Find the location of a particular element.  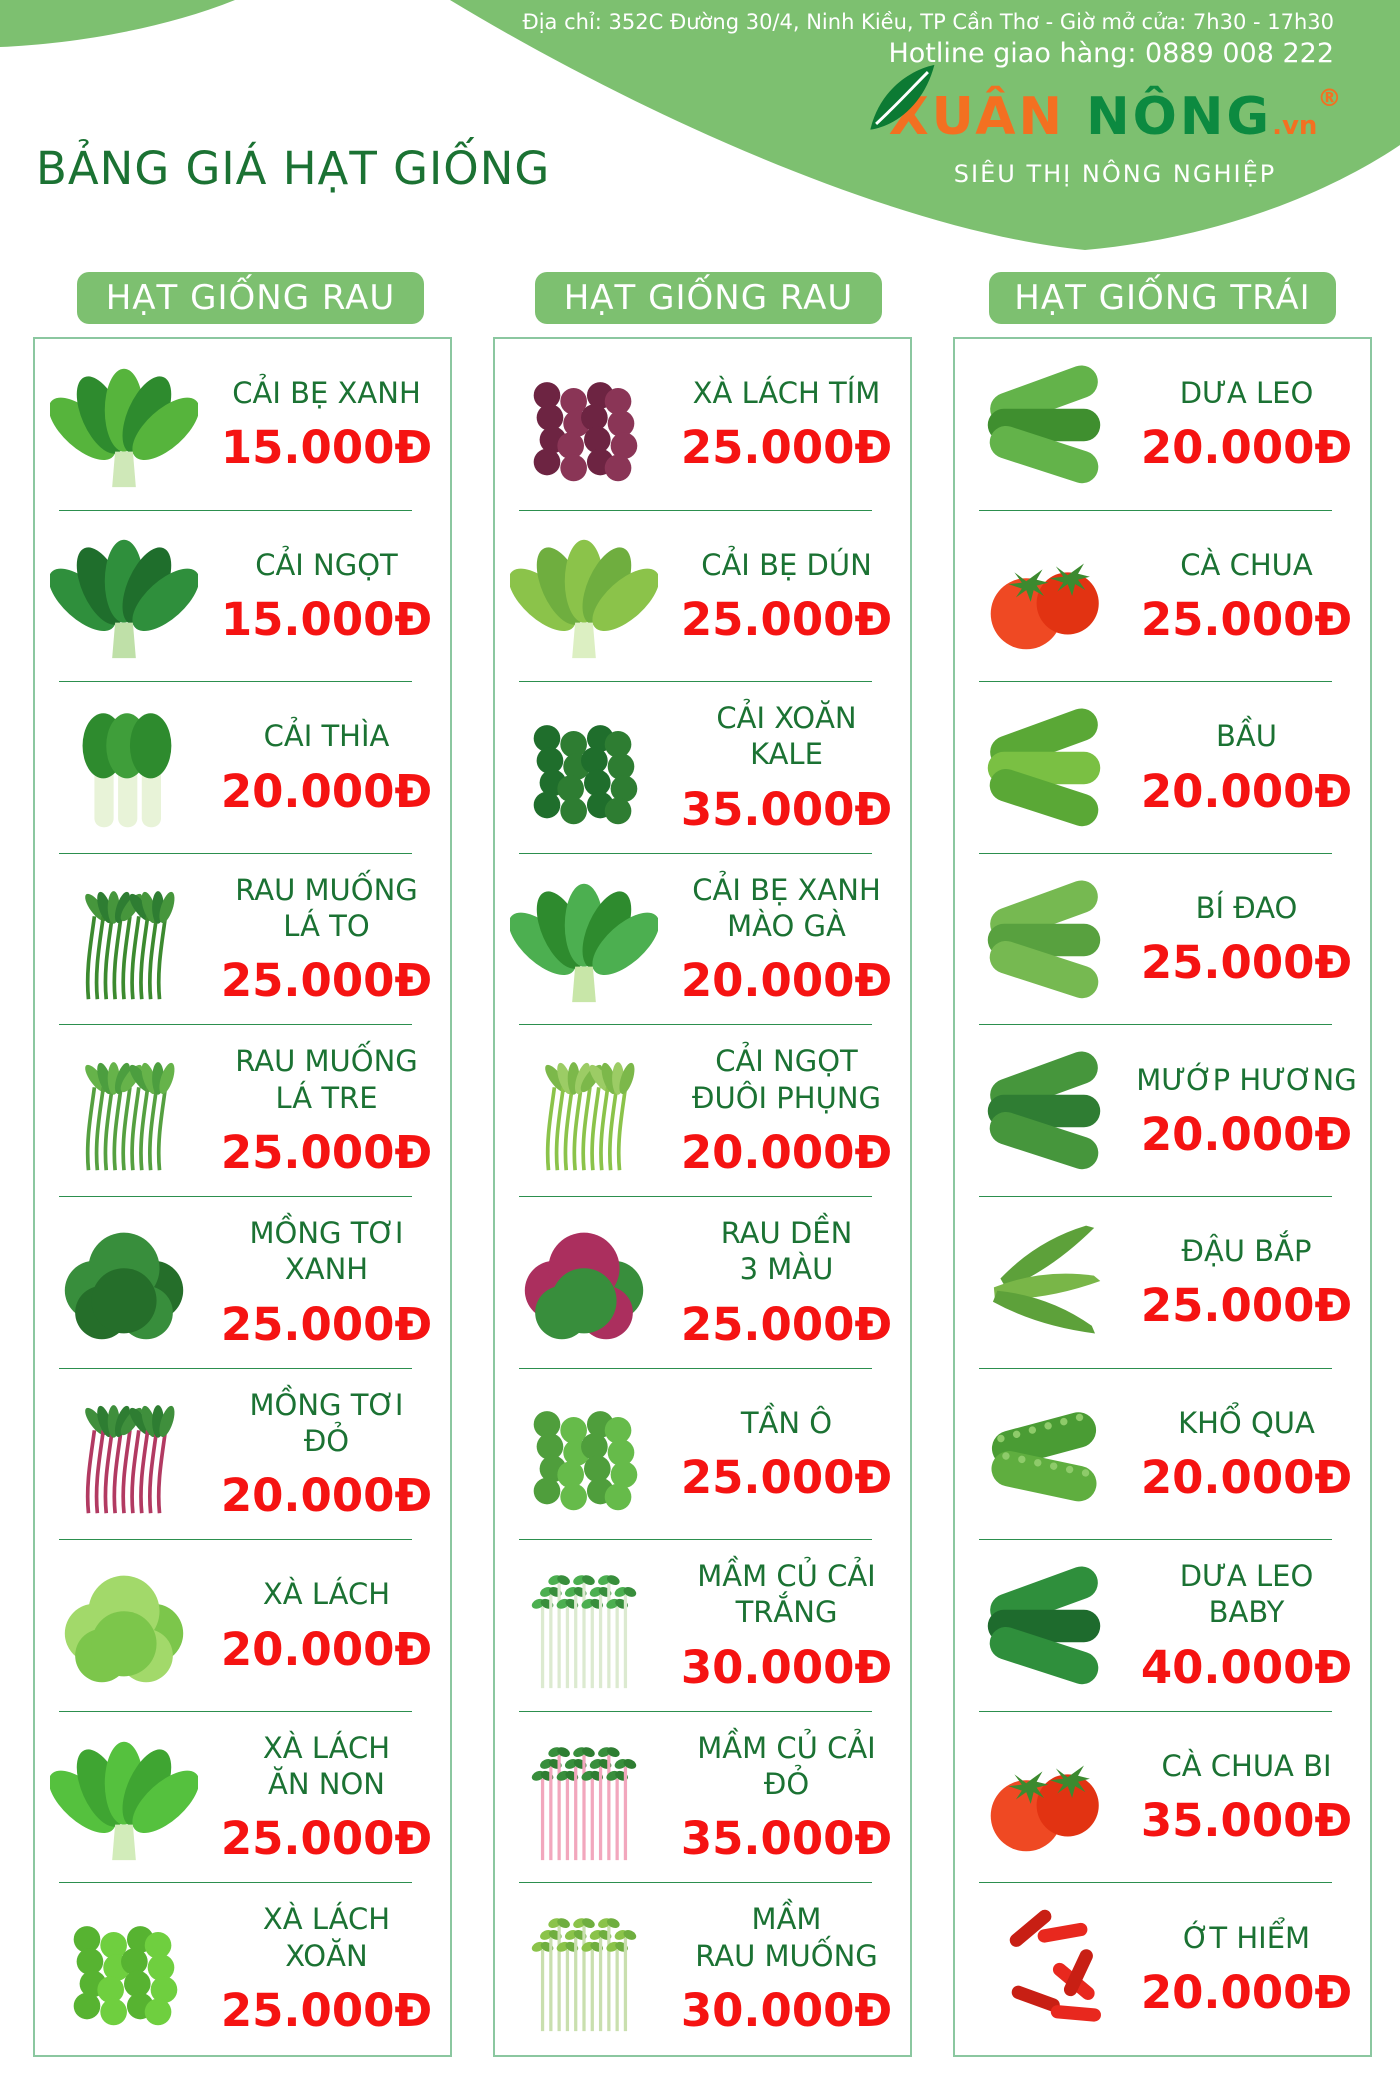

product-row: CÀ CHUA 25.000Đ is located at coordinates (1162, 597).